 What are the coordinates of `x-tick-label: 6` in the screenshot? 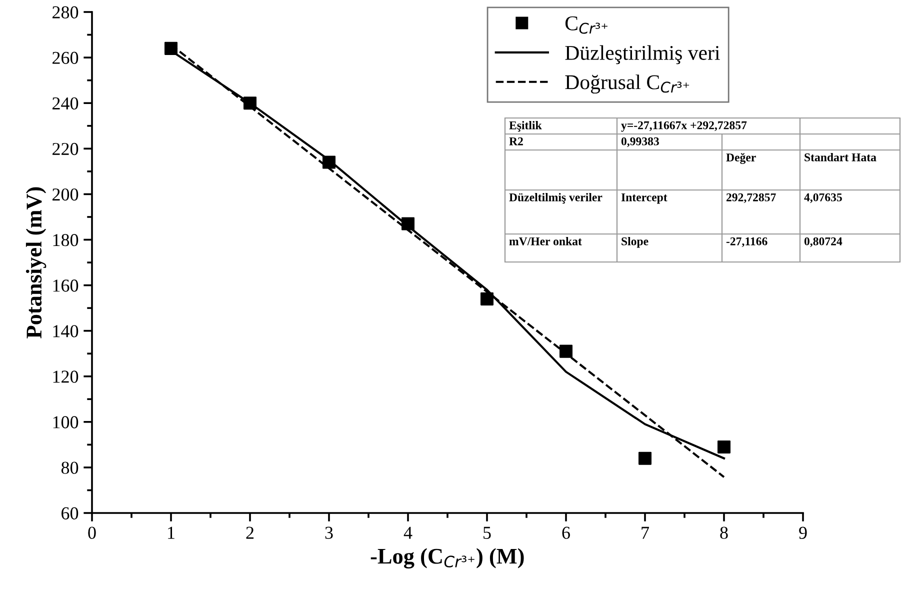 It's located at (566, 532).